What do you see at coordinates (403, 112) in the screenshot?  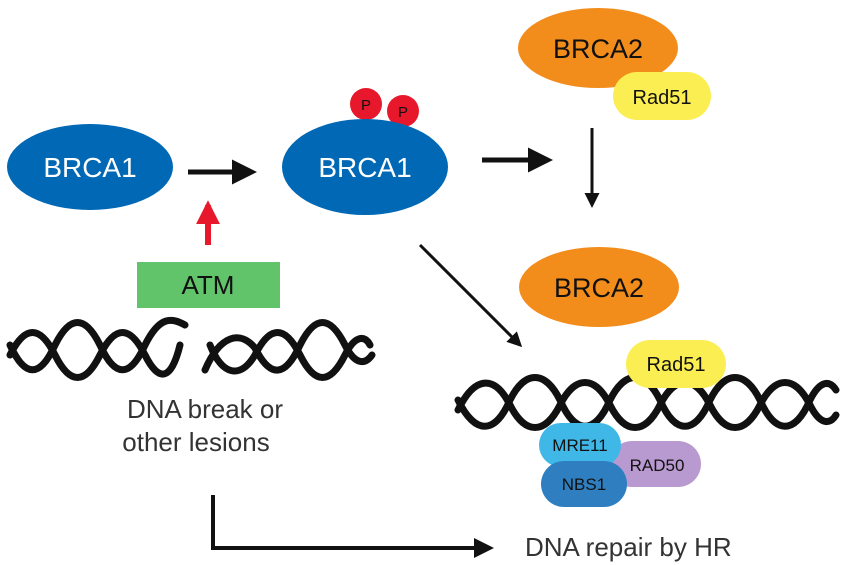 I see `phospho-label-2: P` at bounding box center [403, 112].